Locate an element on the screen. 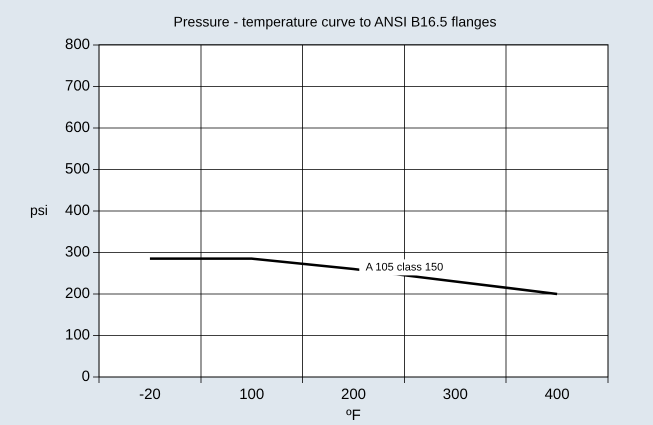 Image resolution: width=653 pixels, height=425 pixels. x-axis-title: ºF is located at coordinates (353, 415).